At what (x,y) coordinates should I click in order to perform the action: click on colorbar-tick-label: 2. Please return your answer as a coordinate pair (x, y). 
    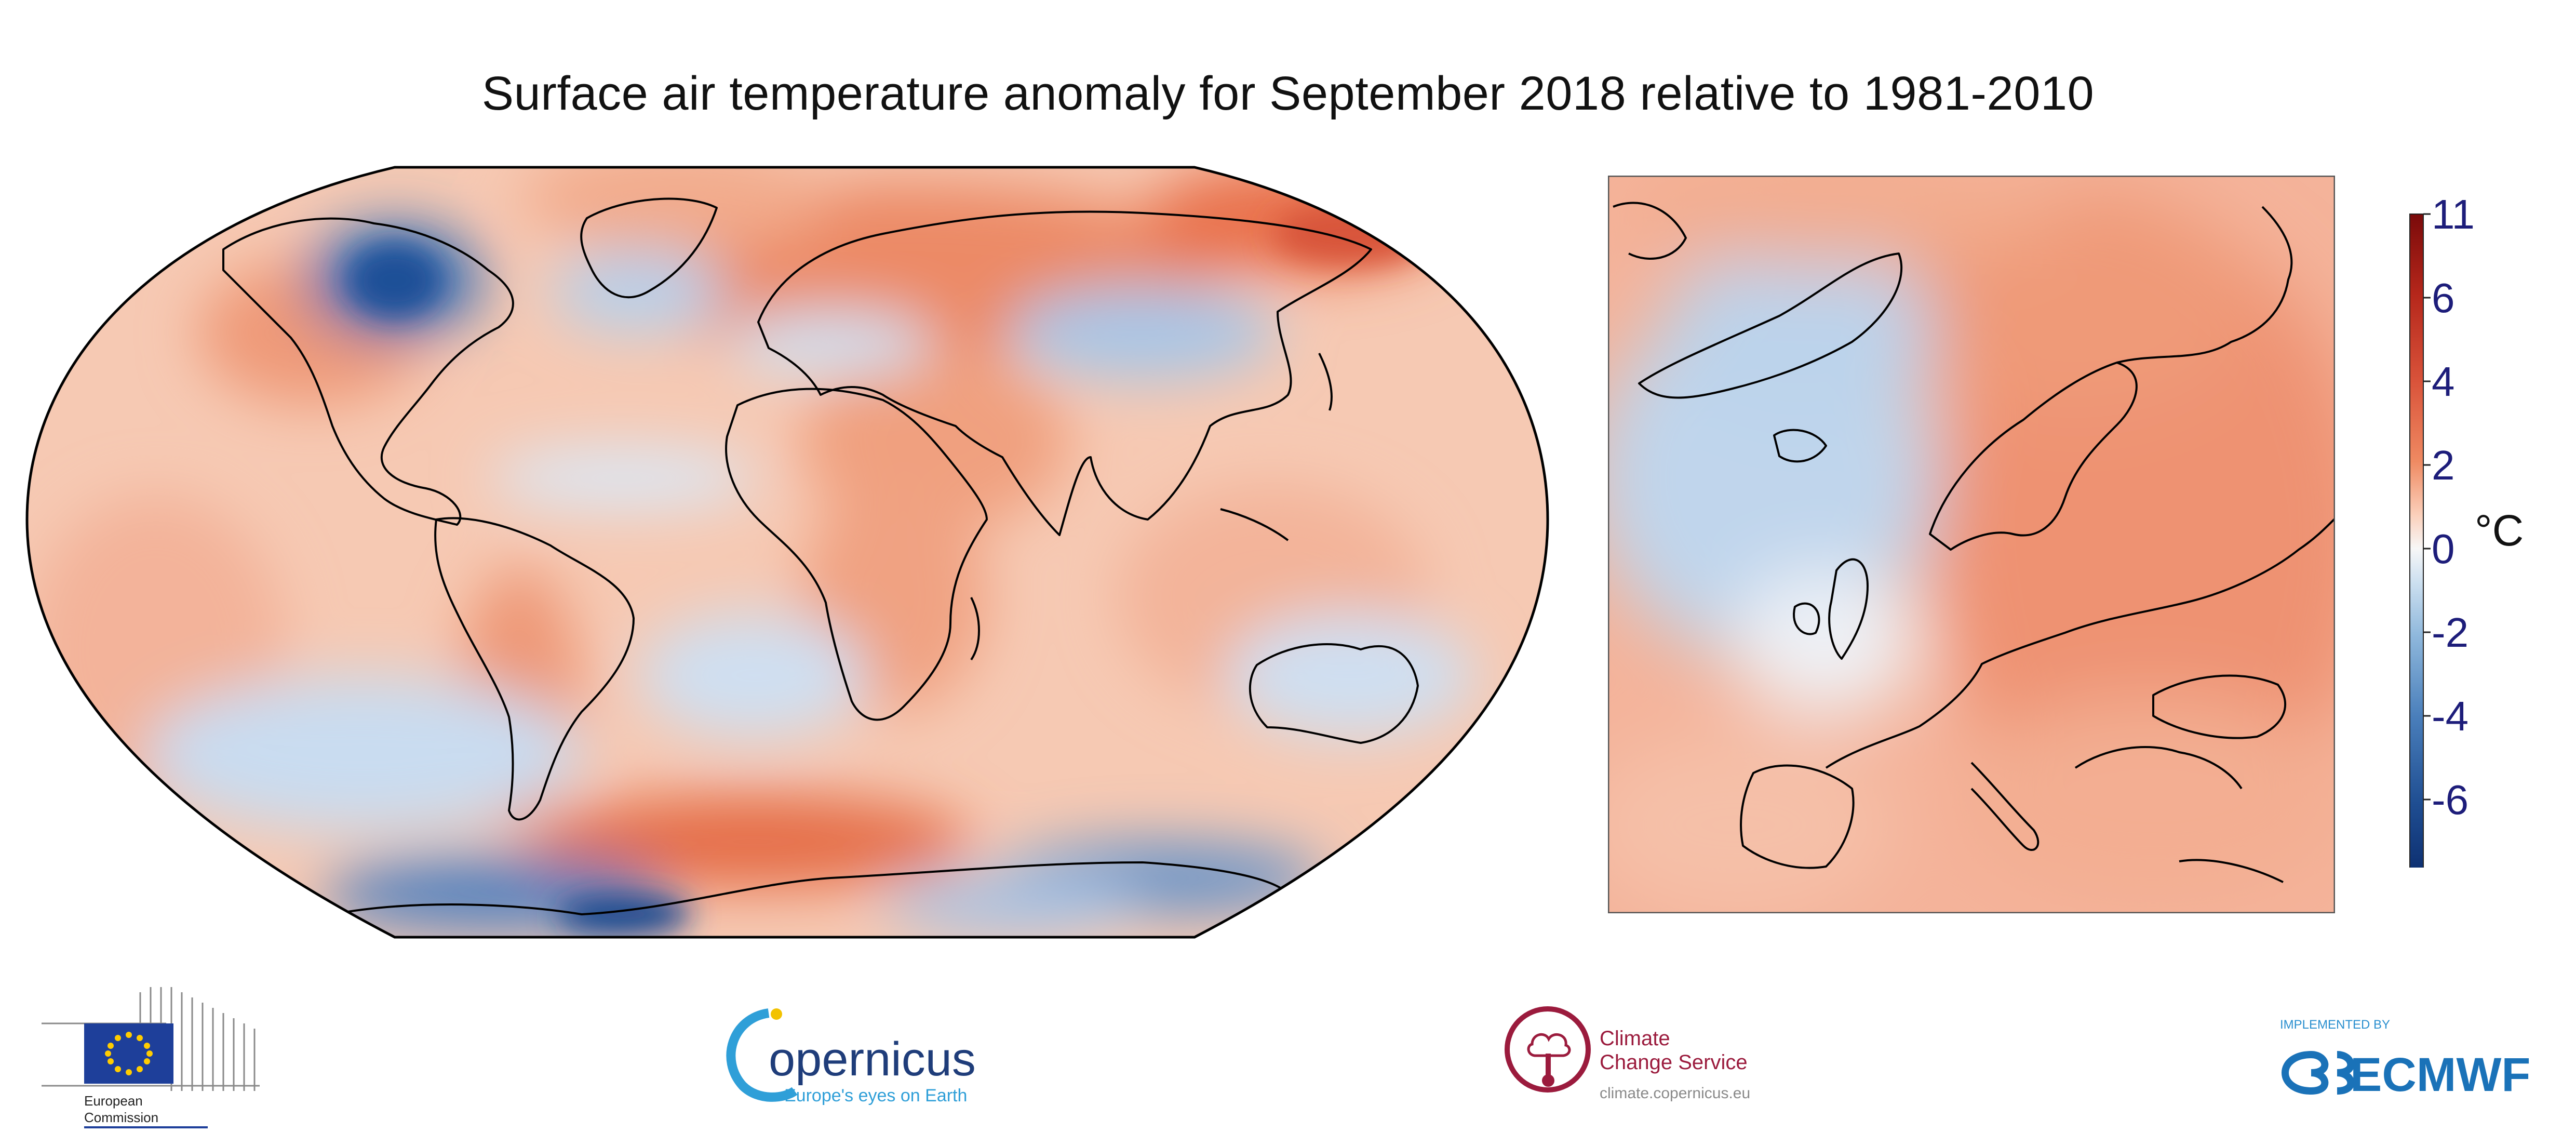
    Looking at the image, I should click on (2443, 465).